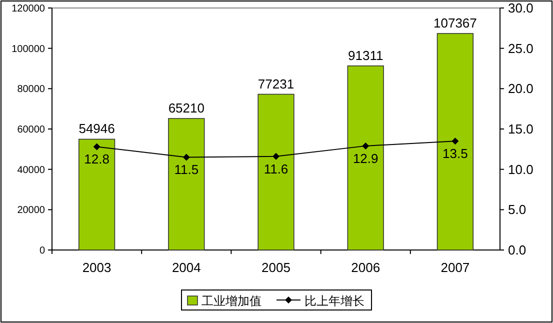 This screenshot has width=553, height=323. What do you see at coordinates (521, 8) in the screenshot?
I see `y2-tick-label: 30.0` at bounding box center [521, 8].